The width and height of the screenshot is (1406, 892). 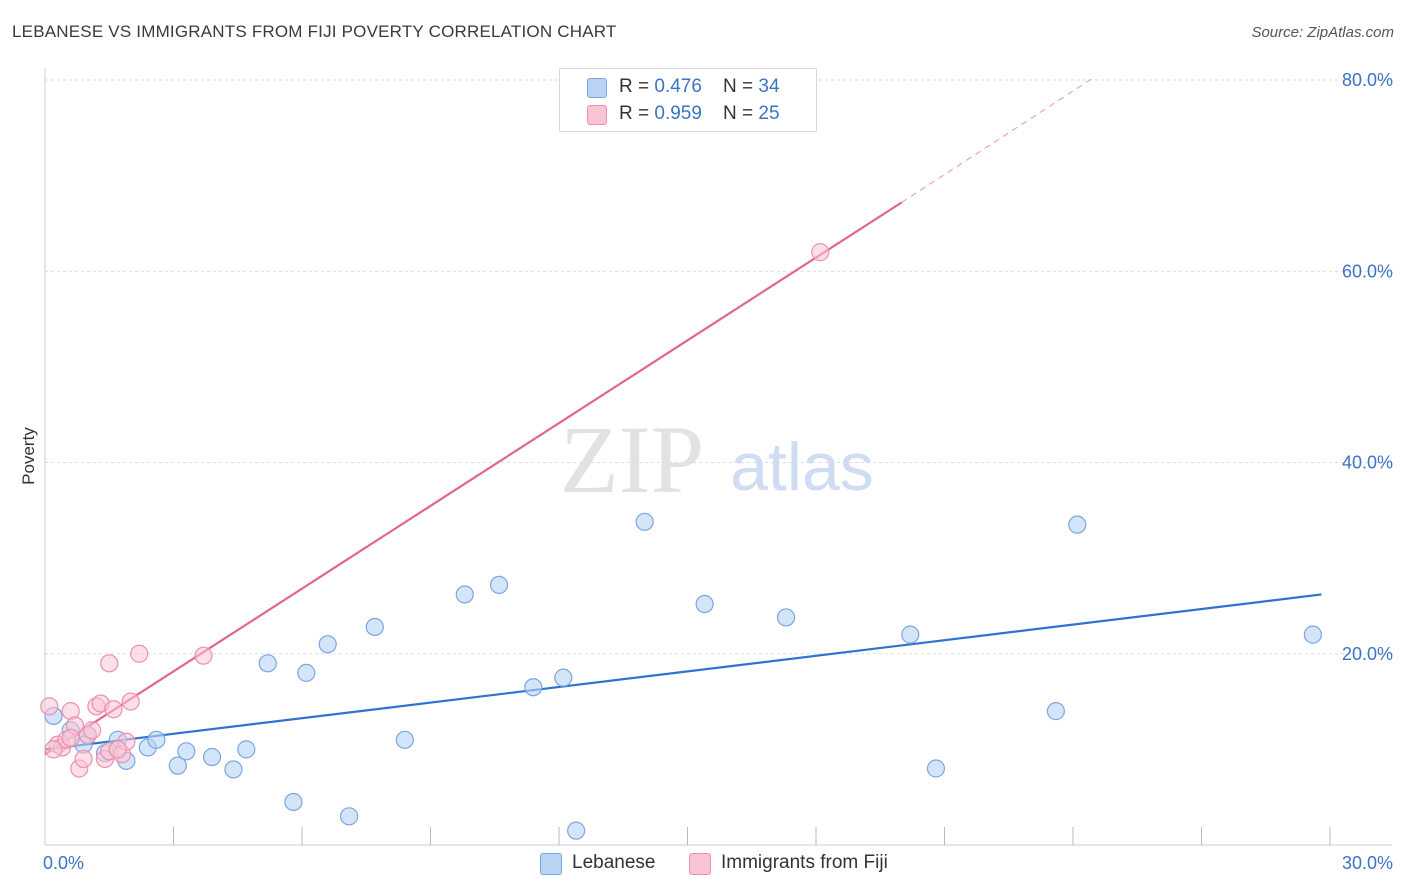 What do you see at coordinates (63, 863) in the screenshot?
I see `x-tick-label-min: 0.0%` at bounding box center [63, 863].